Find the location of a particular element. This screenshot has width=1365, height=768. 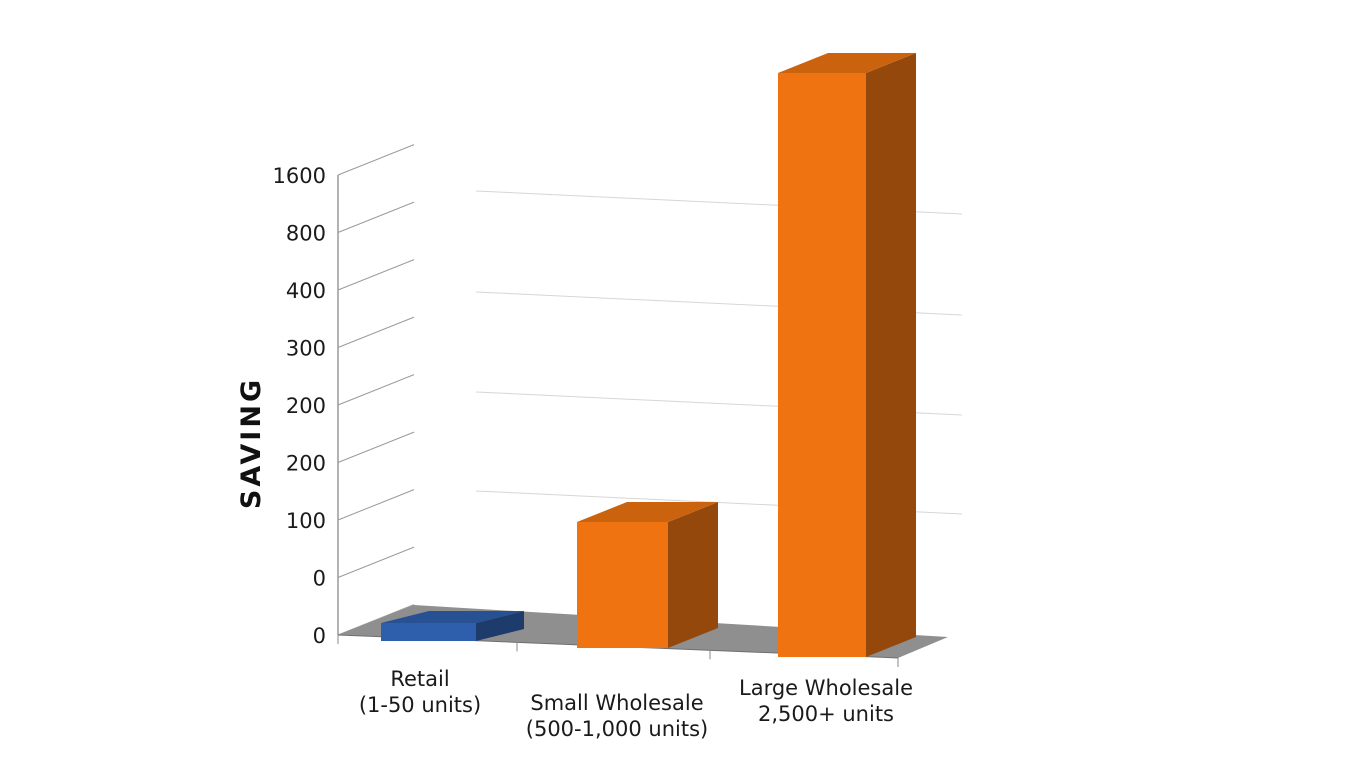

x-tick-label-line: (1-50 units) is located at coordinates (420, 705).